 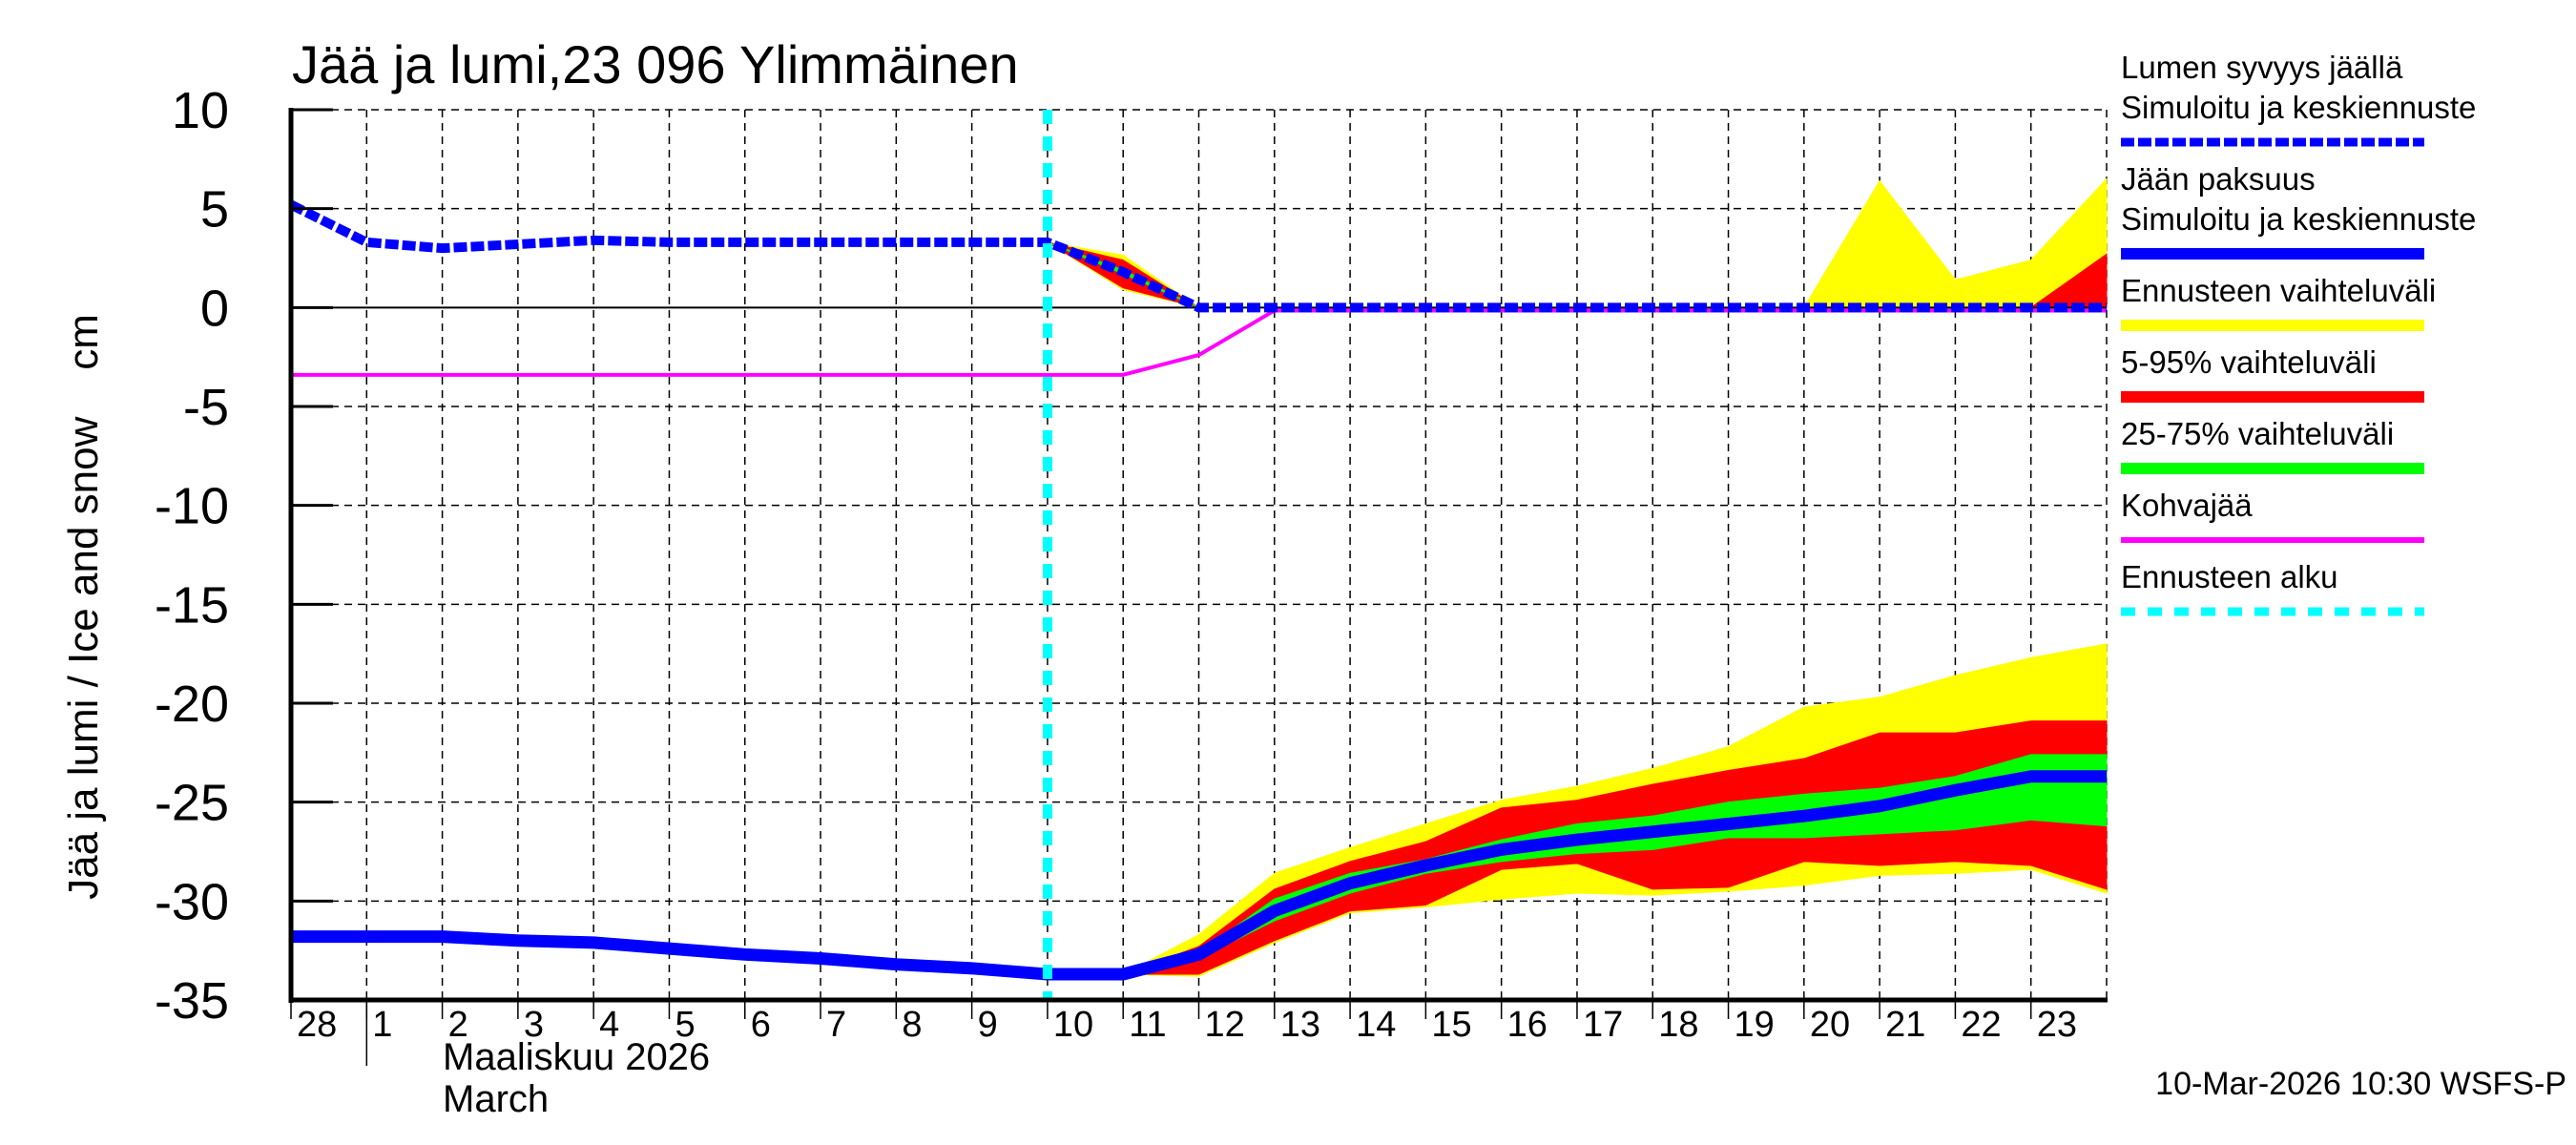 What do you see at coordinates (206, 407) in the screenshot?
I see `y-tick-label: -5` at bounding box center [206, 407].